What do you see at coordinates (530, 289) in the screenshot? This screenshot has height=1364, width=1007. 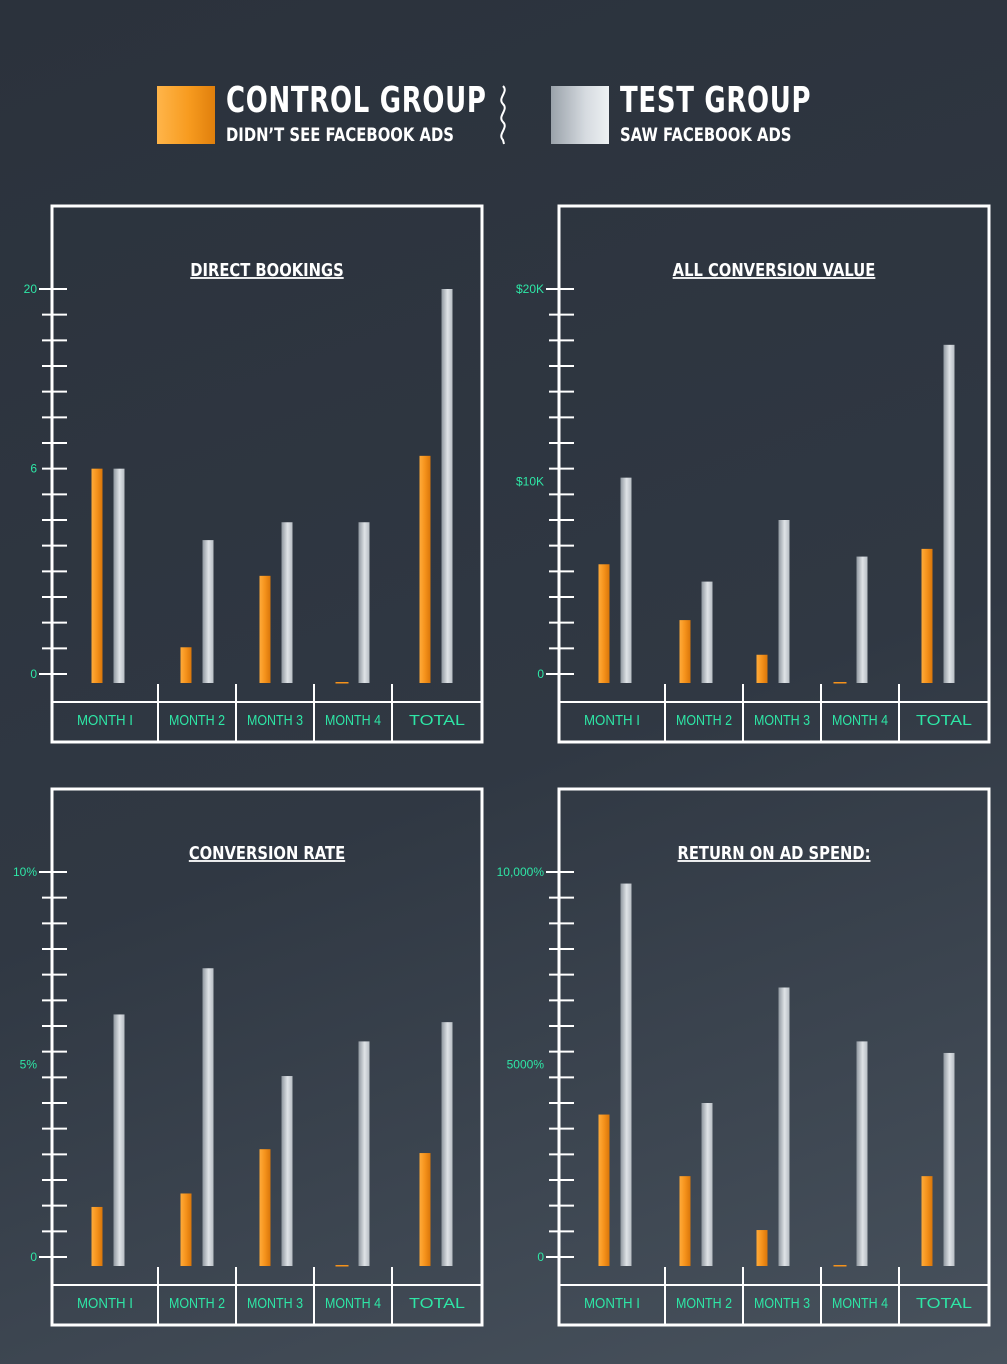 I see `y-tick-label: $20K` at bounding box center [530, 289].